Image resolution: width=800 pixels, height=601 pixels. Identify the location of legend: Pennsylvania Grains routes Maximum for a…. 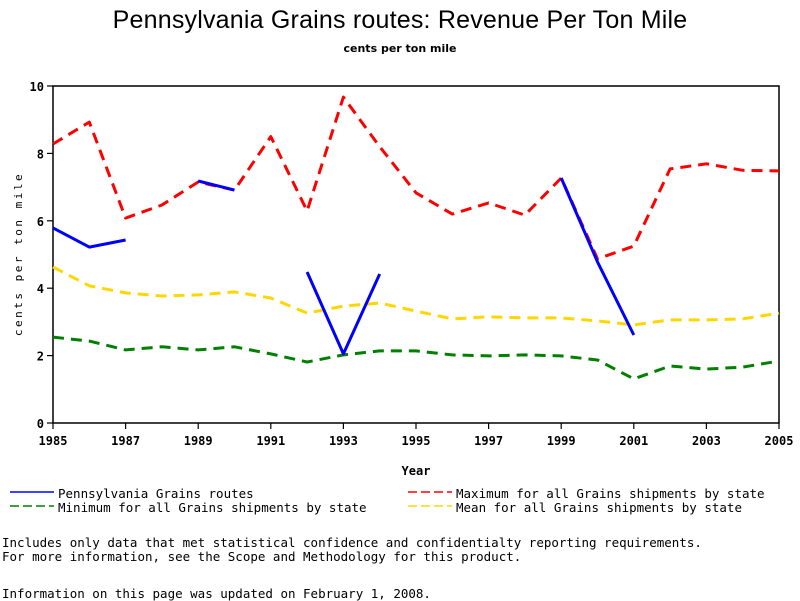
(400, 503).